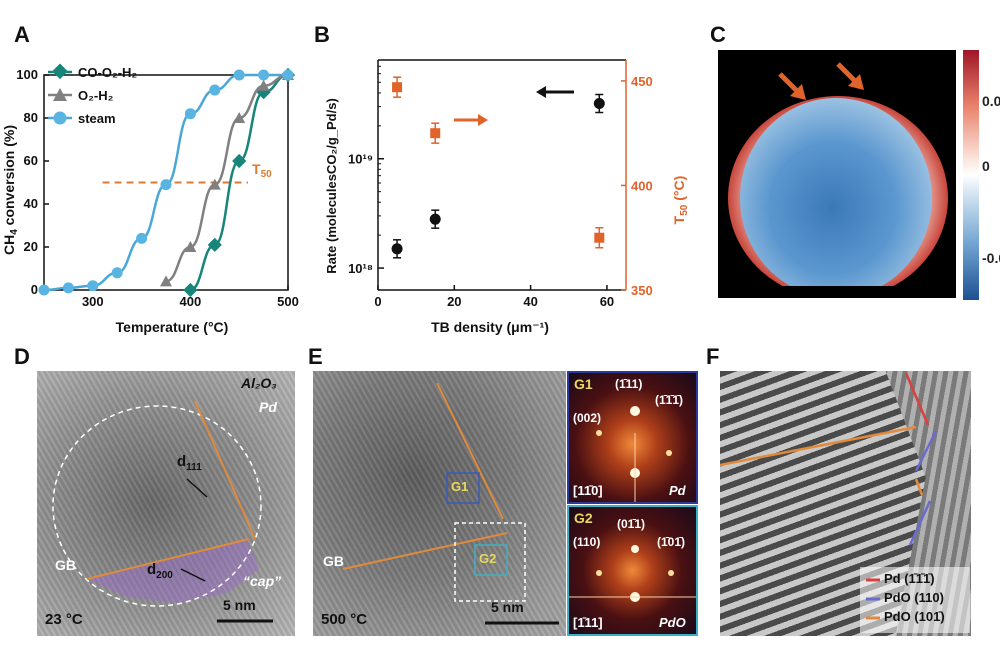  I want to click on g1-box, so click(463, 488).